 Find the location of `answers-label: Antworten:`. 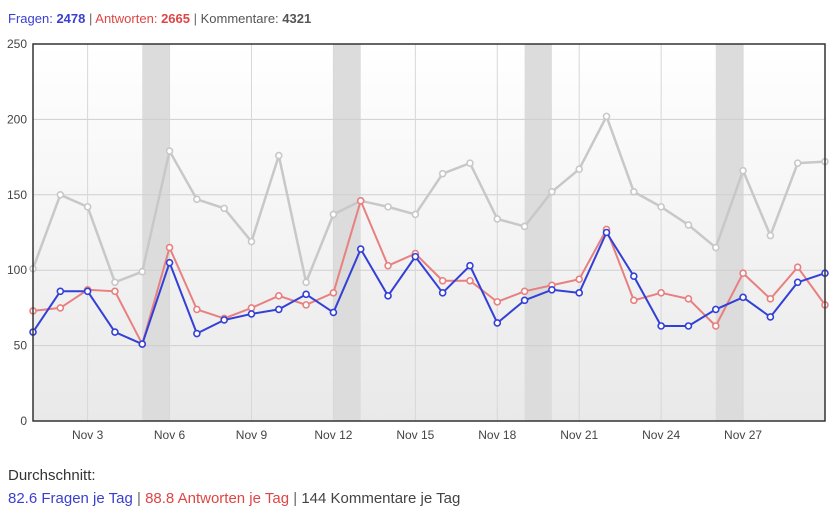

answers-label: Antworten: is located at coordinates (126, 18).